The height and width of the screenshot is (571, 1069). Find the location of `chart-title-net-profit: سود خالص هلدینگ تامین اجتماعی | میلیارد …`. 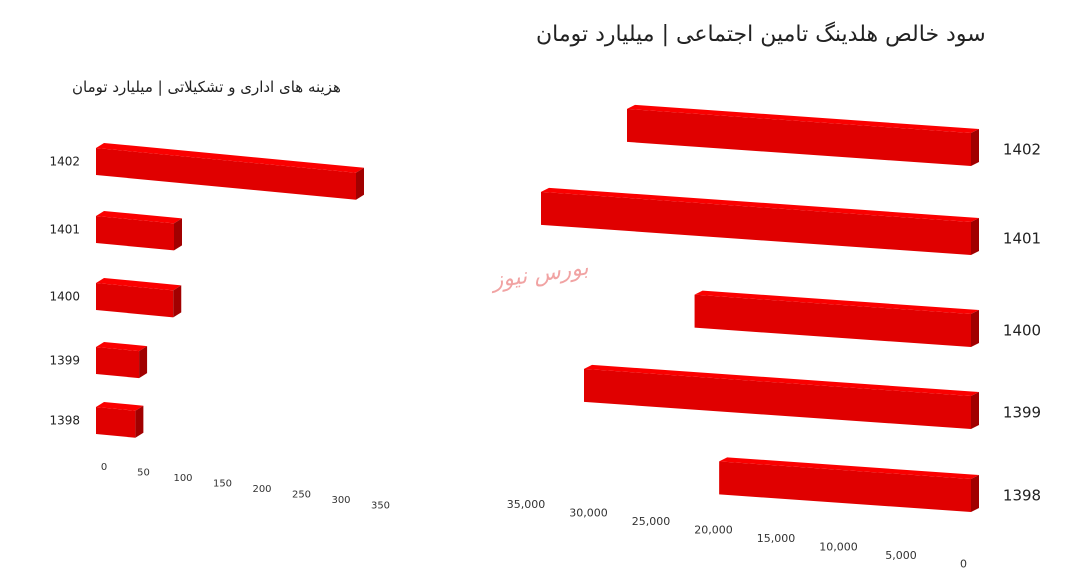

chart-title-net-profit: سود خالص هلدینگ تامین اجتماعی | میلیارد … is located at coordinates (761, 34).